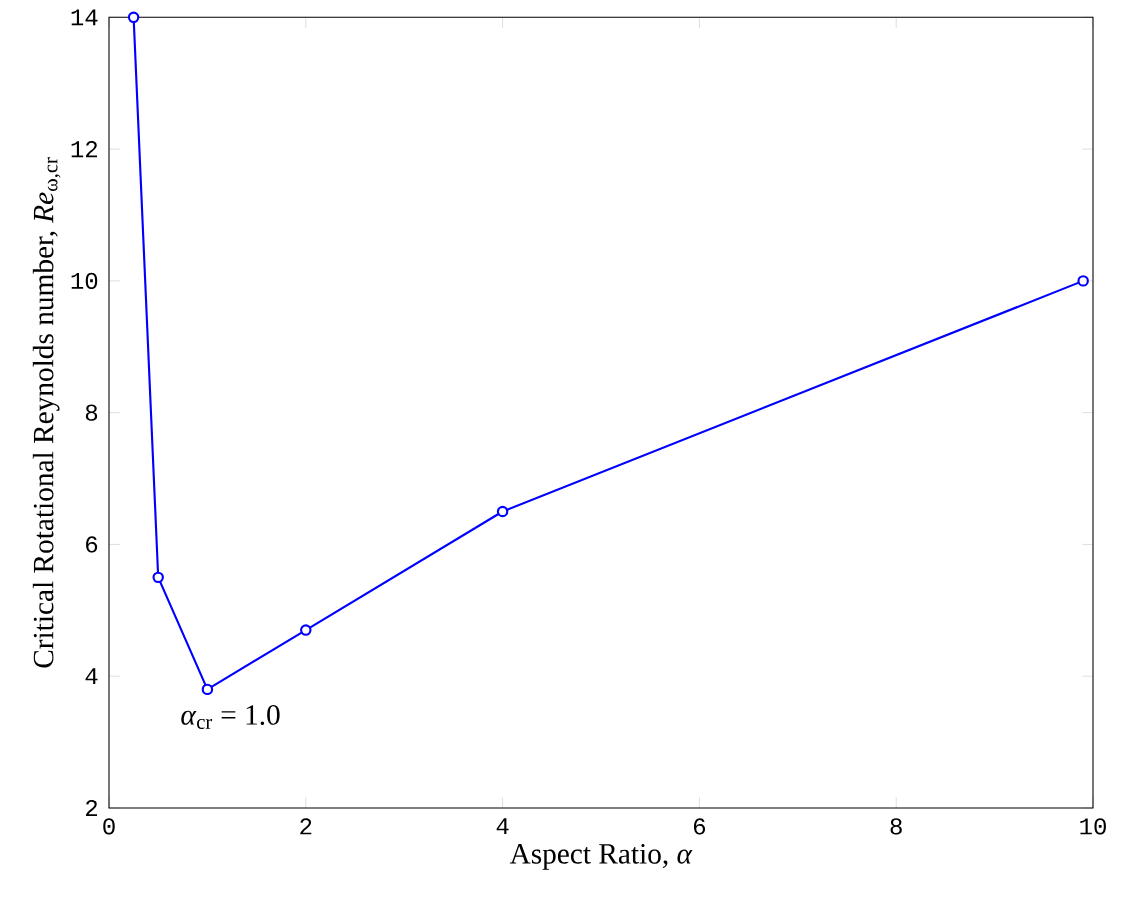  Describe the element at coordinates (109, 826) in the screenshot. I see `x-tick-label: 0` at that location.